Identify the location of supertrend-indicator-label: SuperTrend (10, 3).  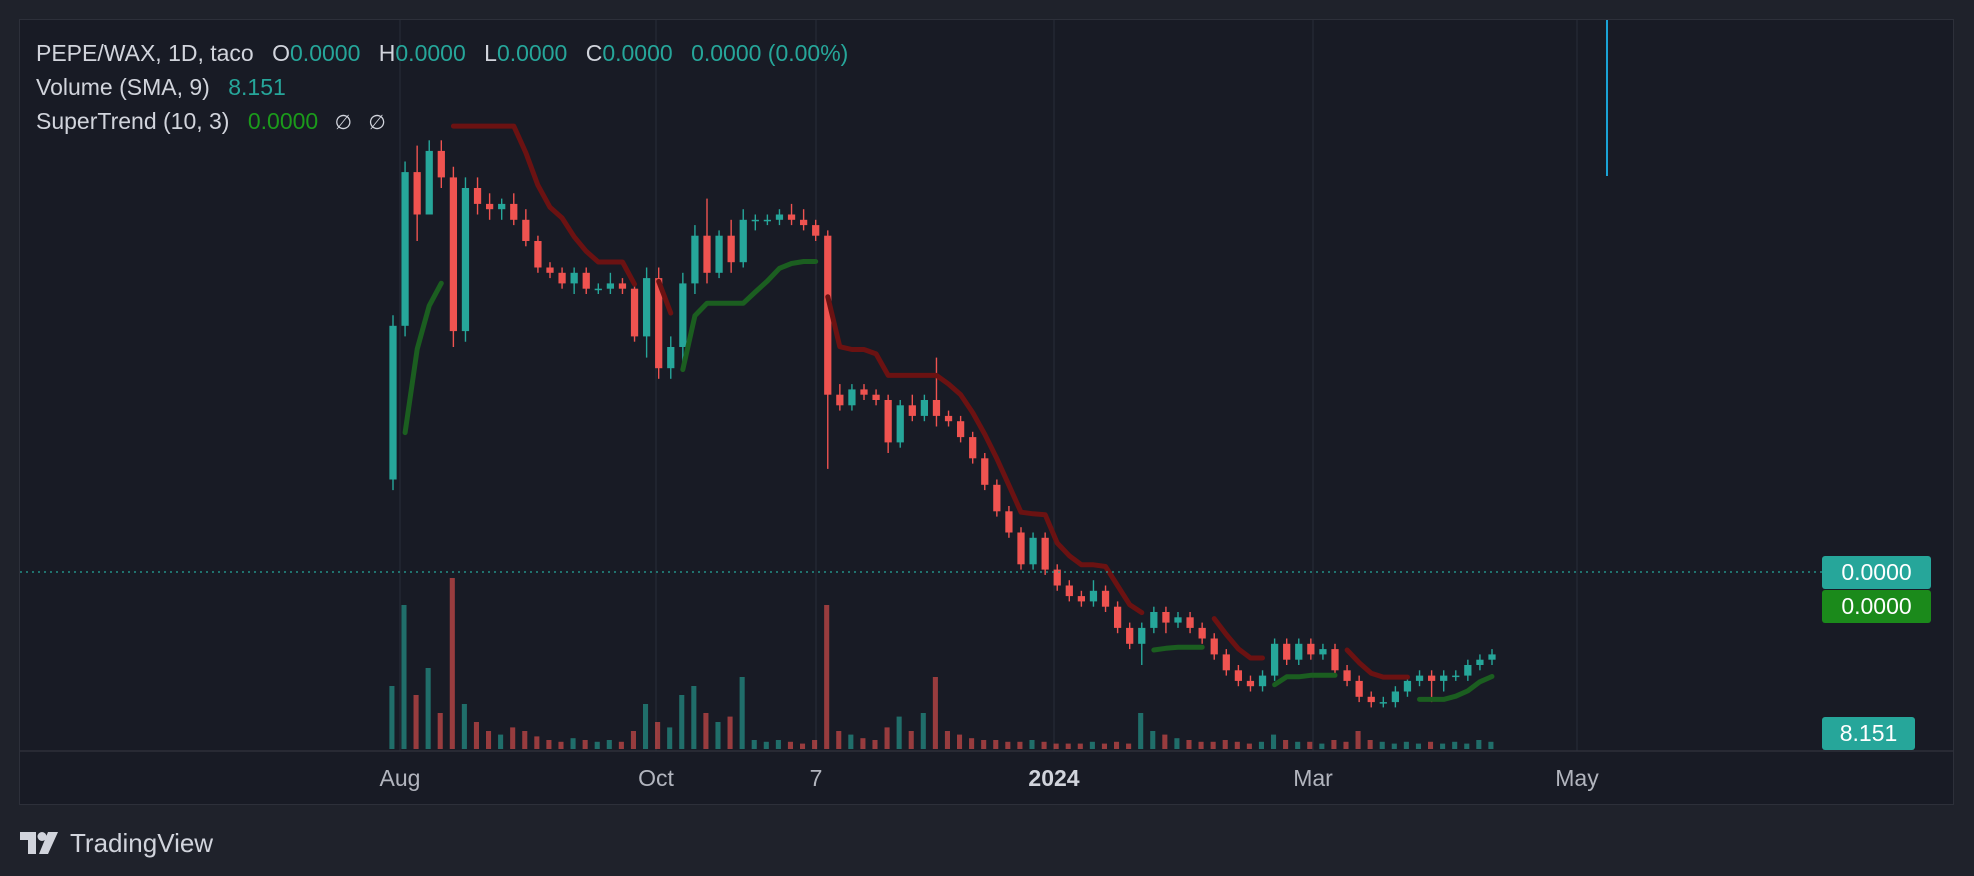
(133, 121).